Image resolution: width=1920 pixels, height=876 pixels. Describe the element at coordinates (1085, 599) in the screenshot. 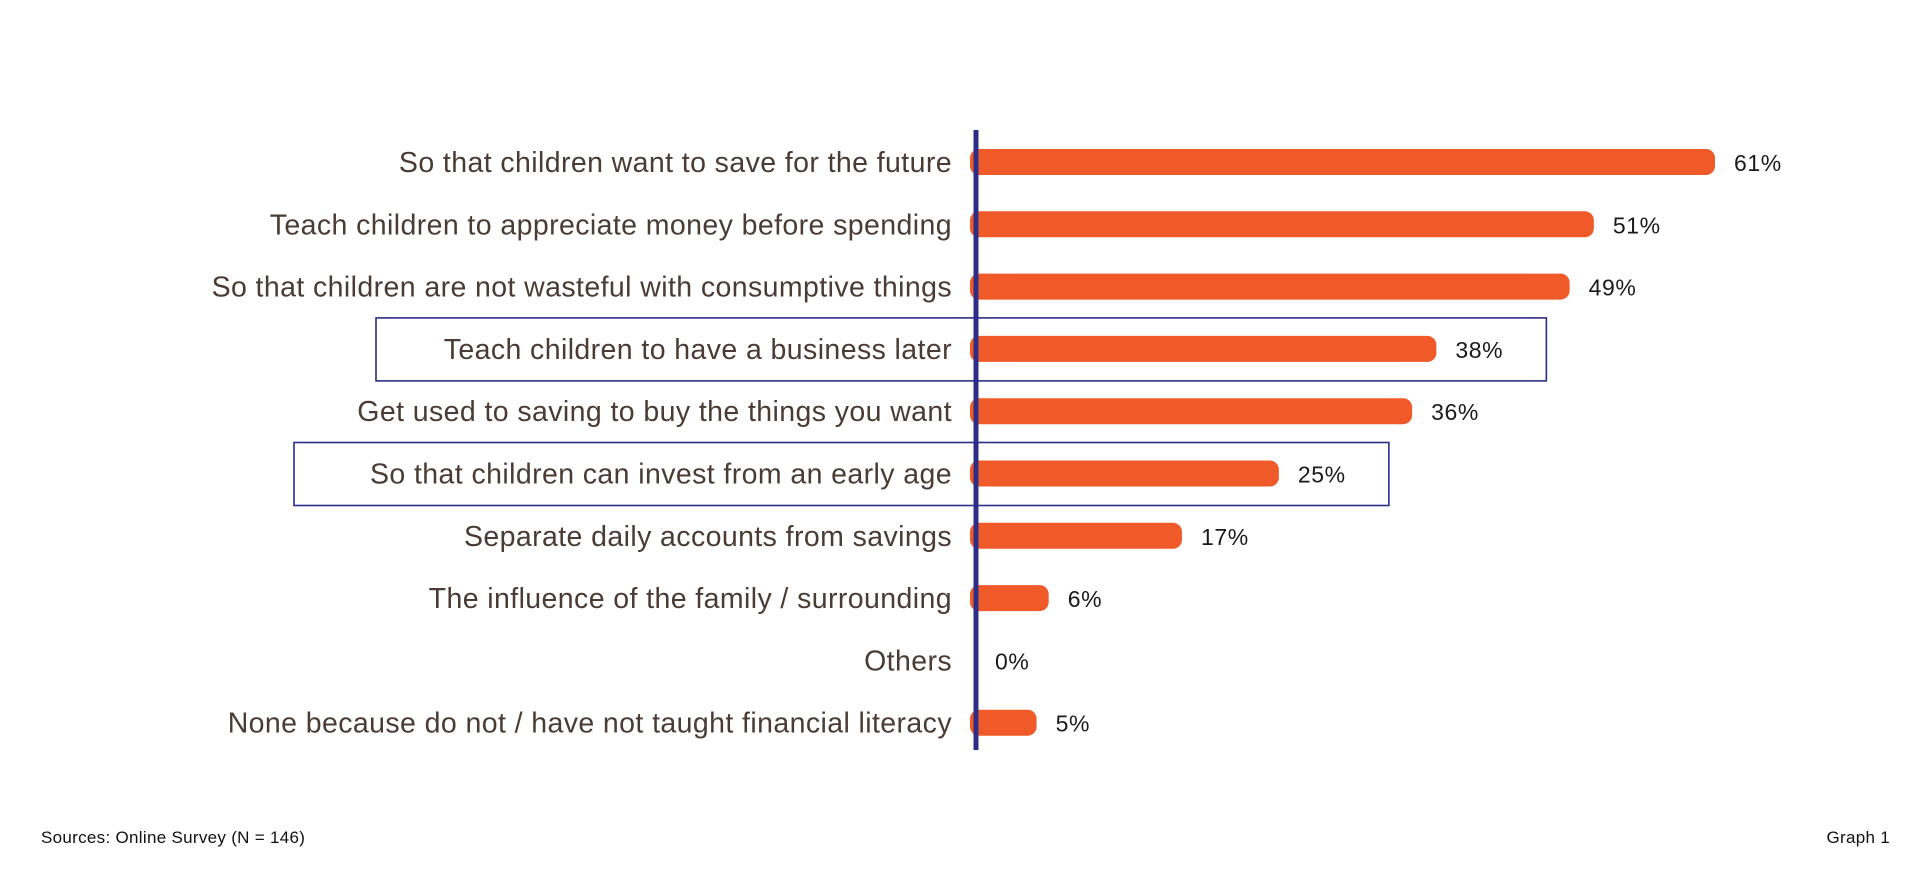

I see `value-label: 6%` at that location.